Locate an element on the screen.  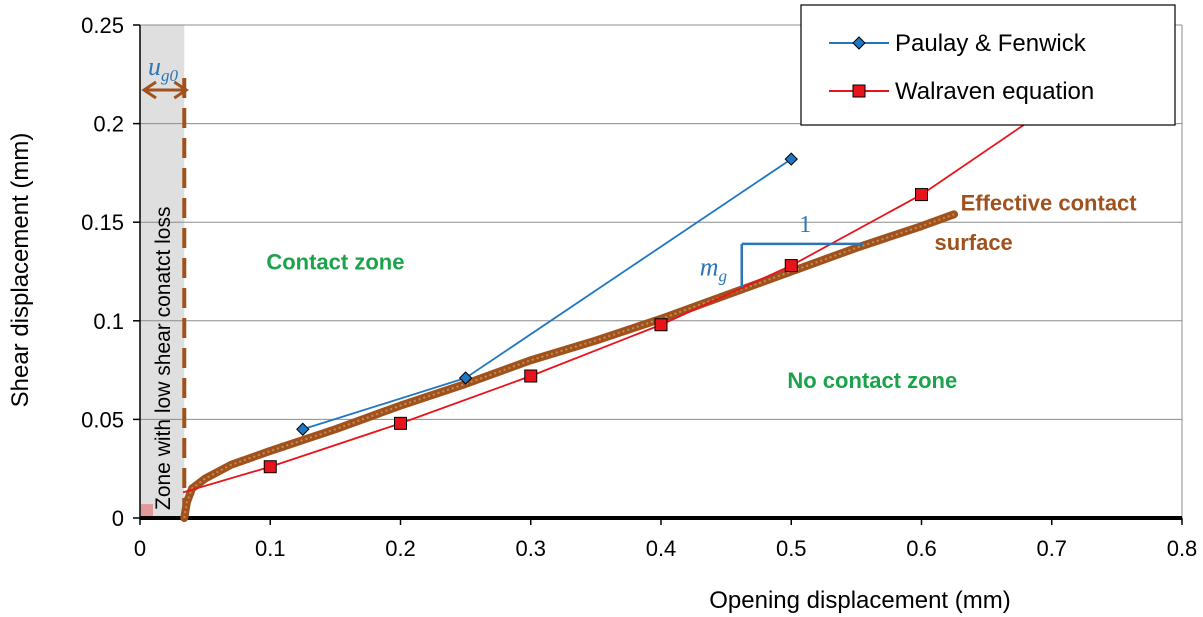
x-tick-label-6: 0.6 is located at coordinates (921, 548).